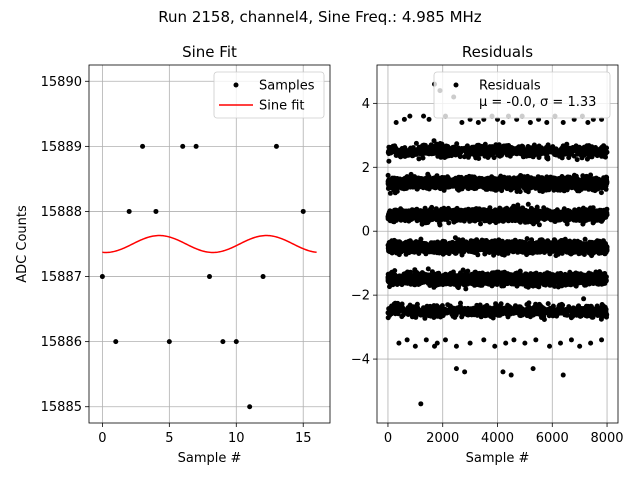 This screenshot has width=640, height=480. What do you see at coordinates (61, 407) in the screenshot?
I see `sine-fit-ytick-label: 15885` at bounding box center [61, 407].